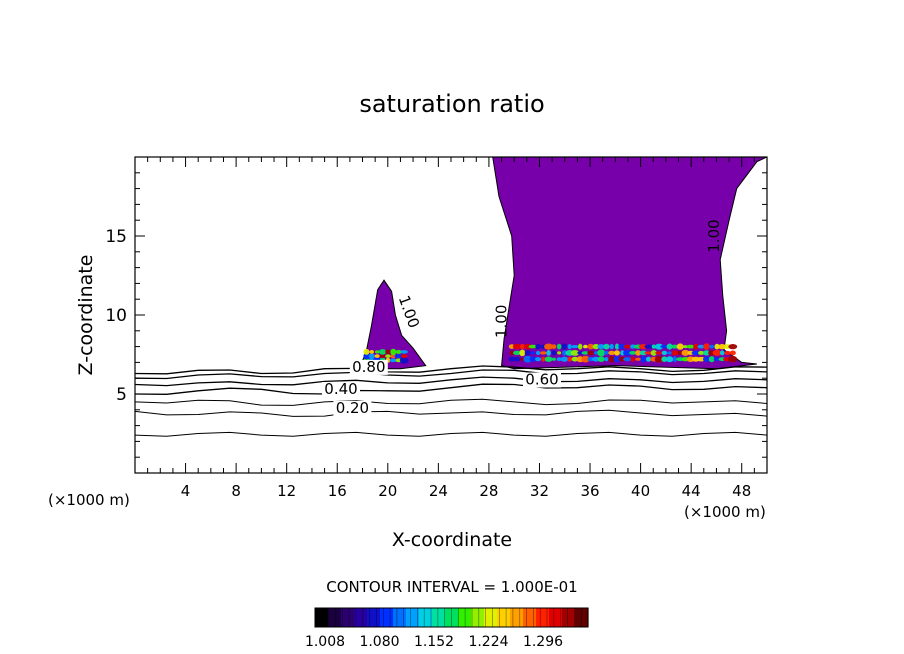 The image size is (904, 654). Describe the element at coordinates (452, 540) in the screenshot. I see `x-axis-label: X-coordinate` at that location.